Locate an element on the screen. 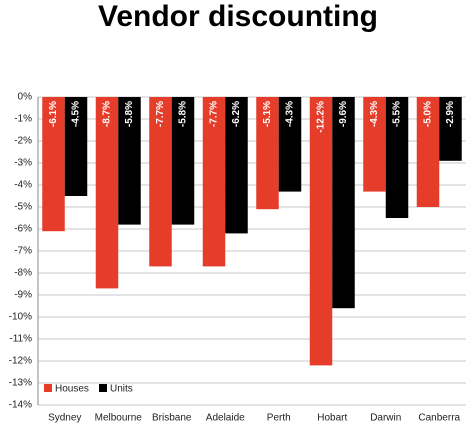  x-tick-label: Brisbane is located at coordinates (172, 418).